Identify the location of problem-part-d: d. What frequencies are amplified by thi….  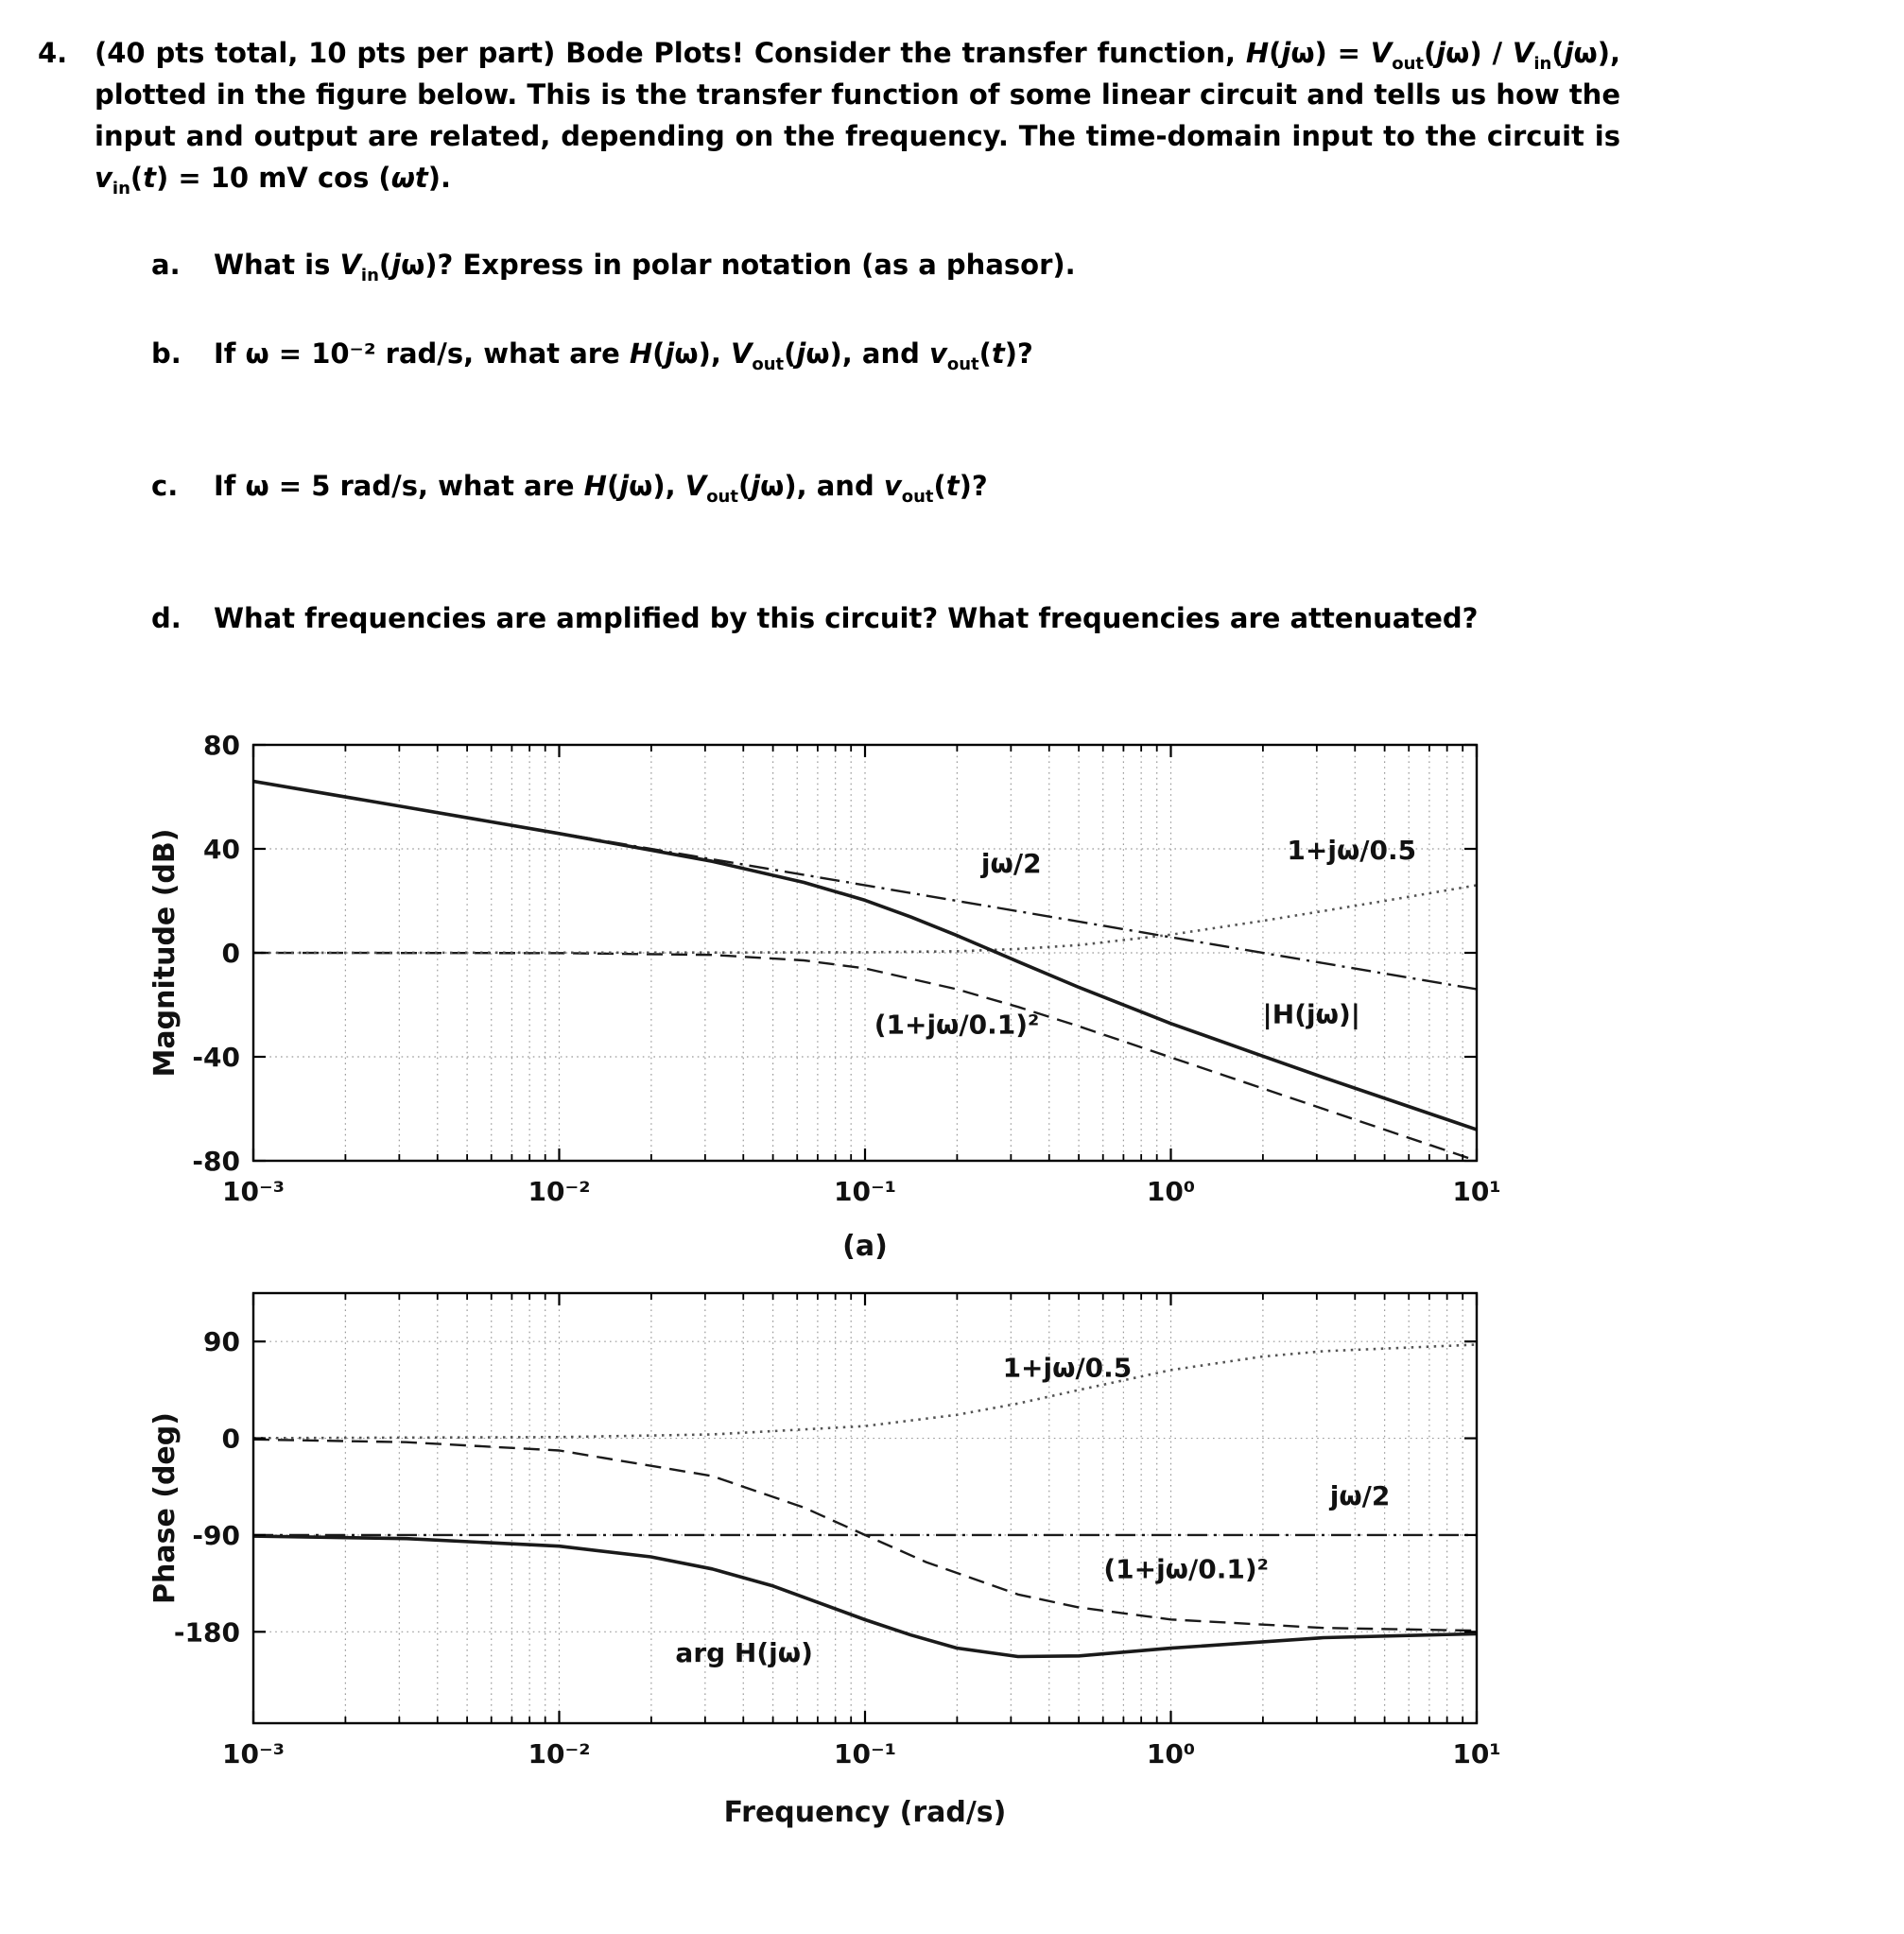
(888, 618).